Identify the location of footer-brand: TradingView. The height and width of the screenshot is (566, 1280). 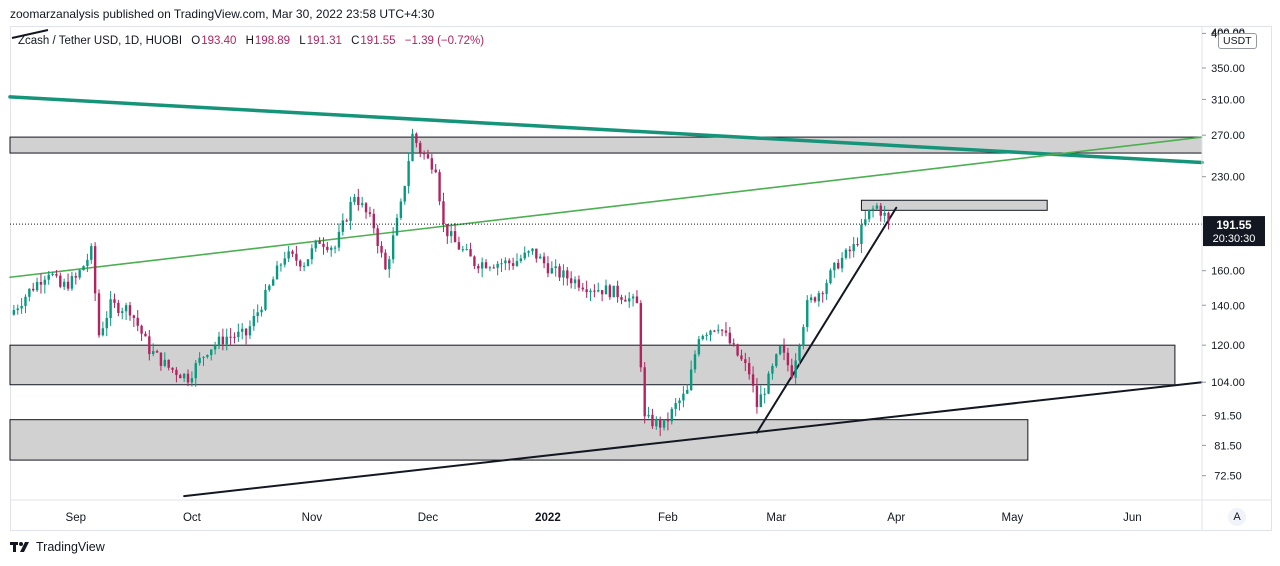
(57, 547).